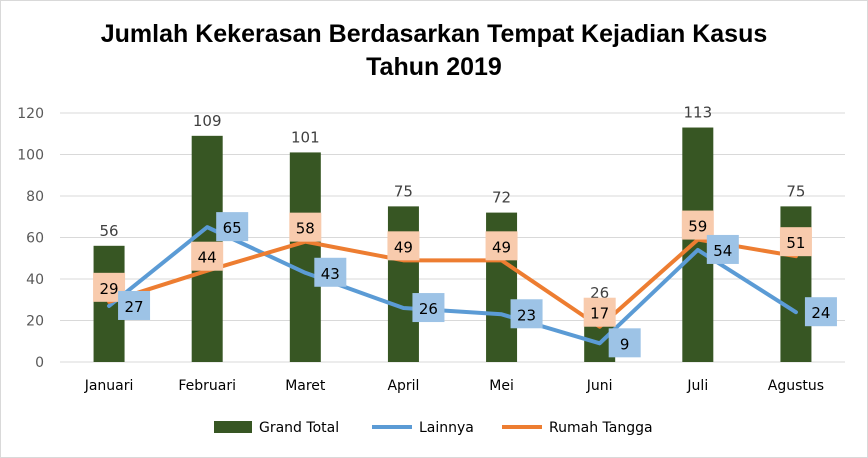  I want to click on data-label-grand-total: 72, so click(501, 198).